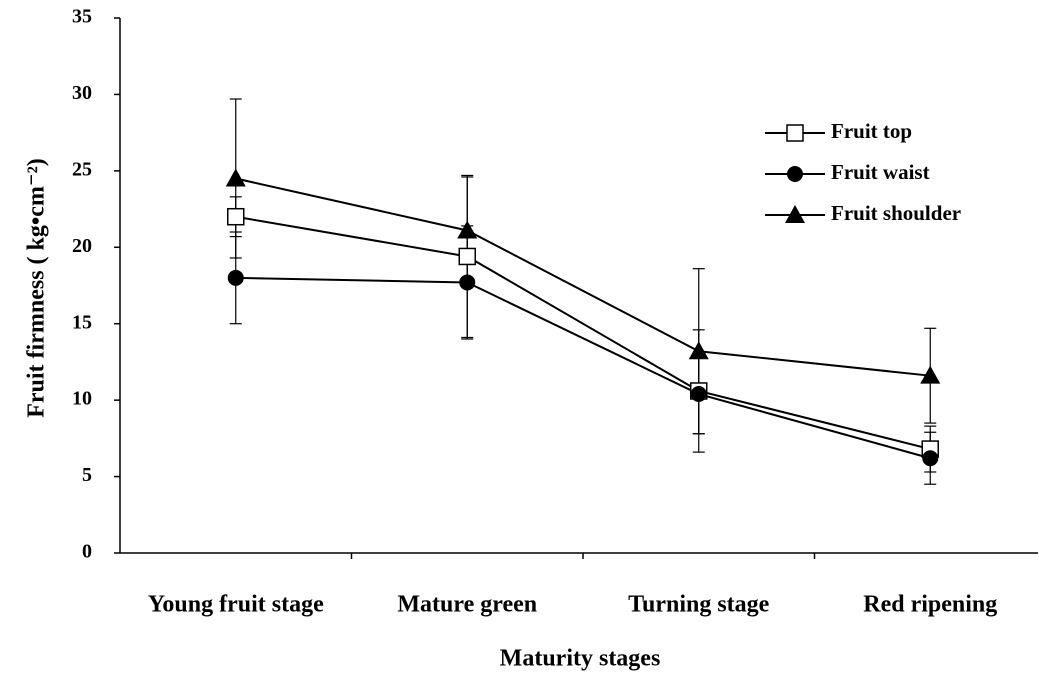 This screenshot has height=674, width=1039. I want to click on y-tick-label: 25, so click(82, 169).